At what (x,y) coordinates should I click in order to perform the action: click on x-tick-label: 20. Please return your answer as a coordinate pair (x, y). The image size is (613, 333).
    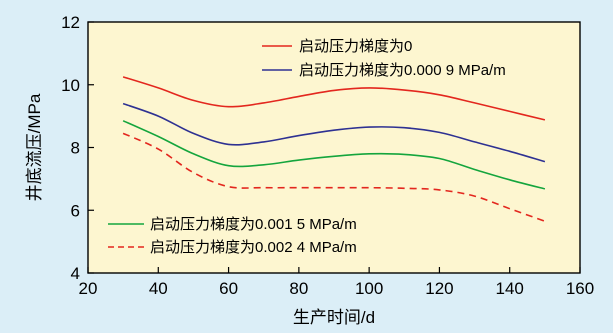
    Looking at the image, I should click on (88, 288).